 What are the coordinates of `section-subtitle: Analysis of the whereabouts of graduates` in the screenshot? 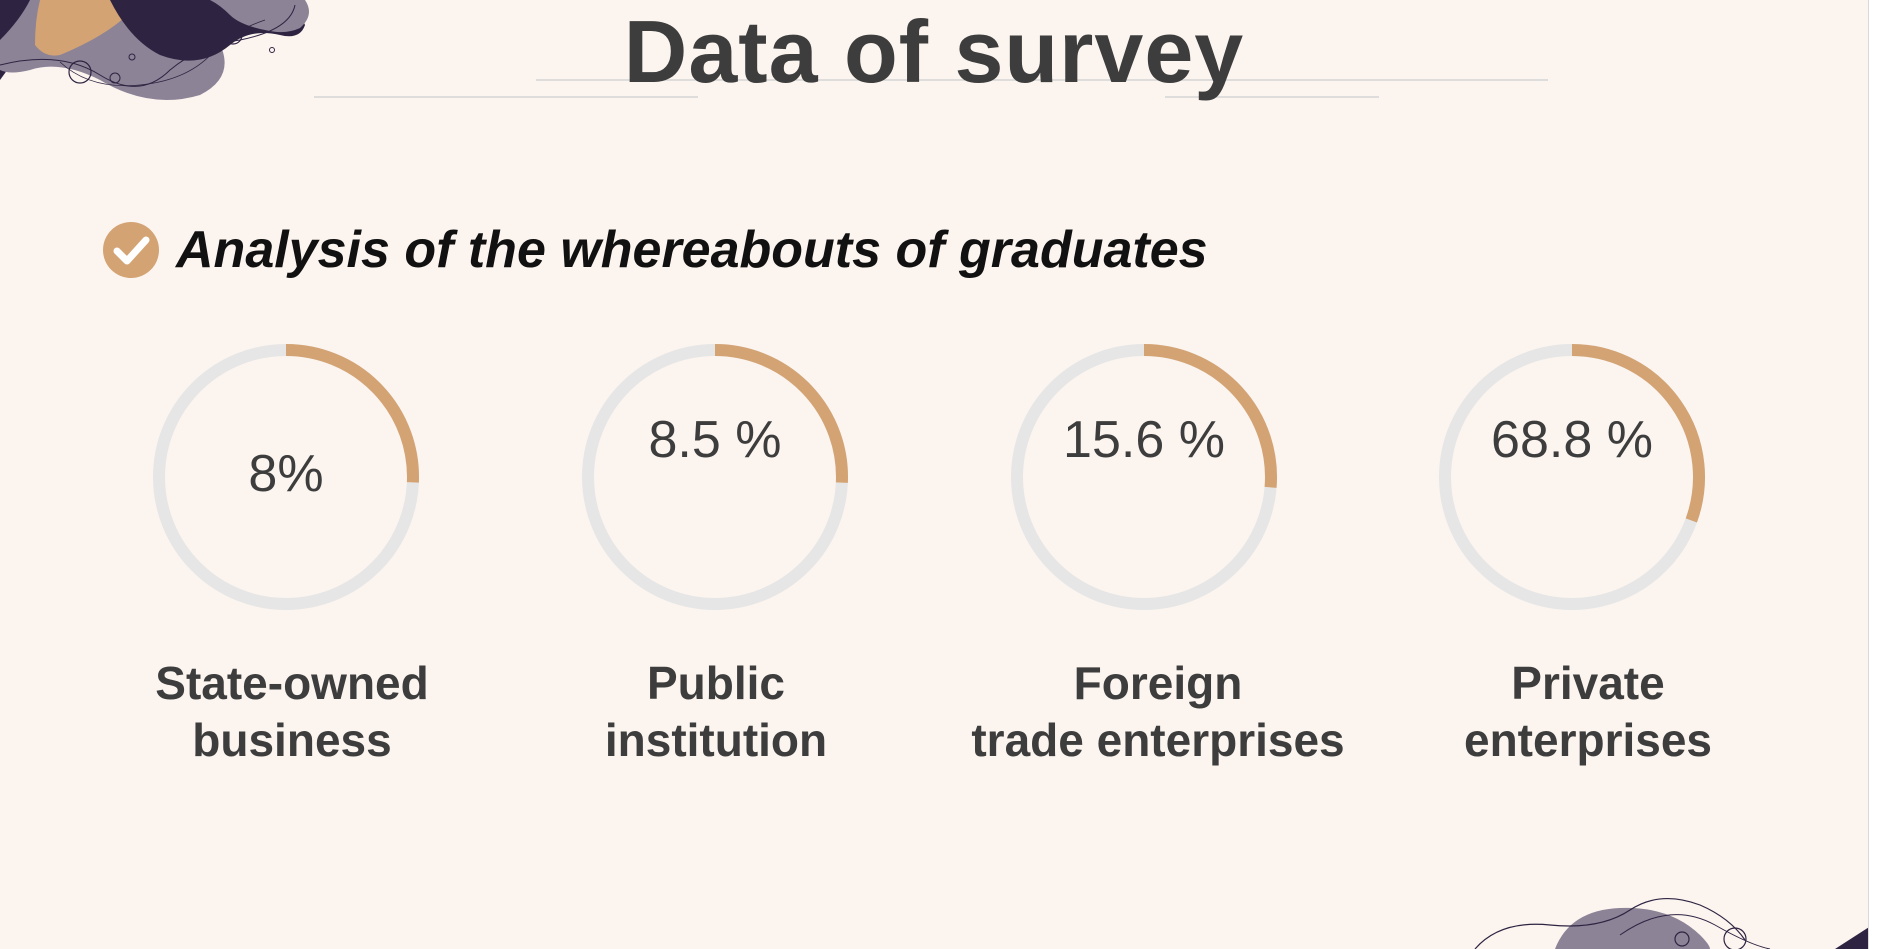 It's located at (692, 250).